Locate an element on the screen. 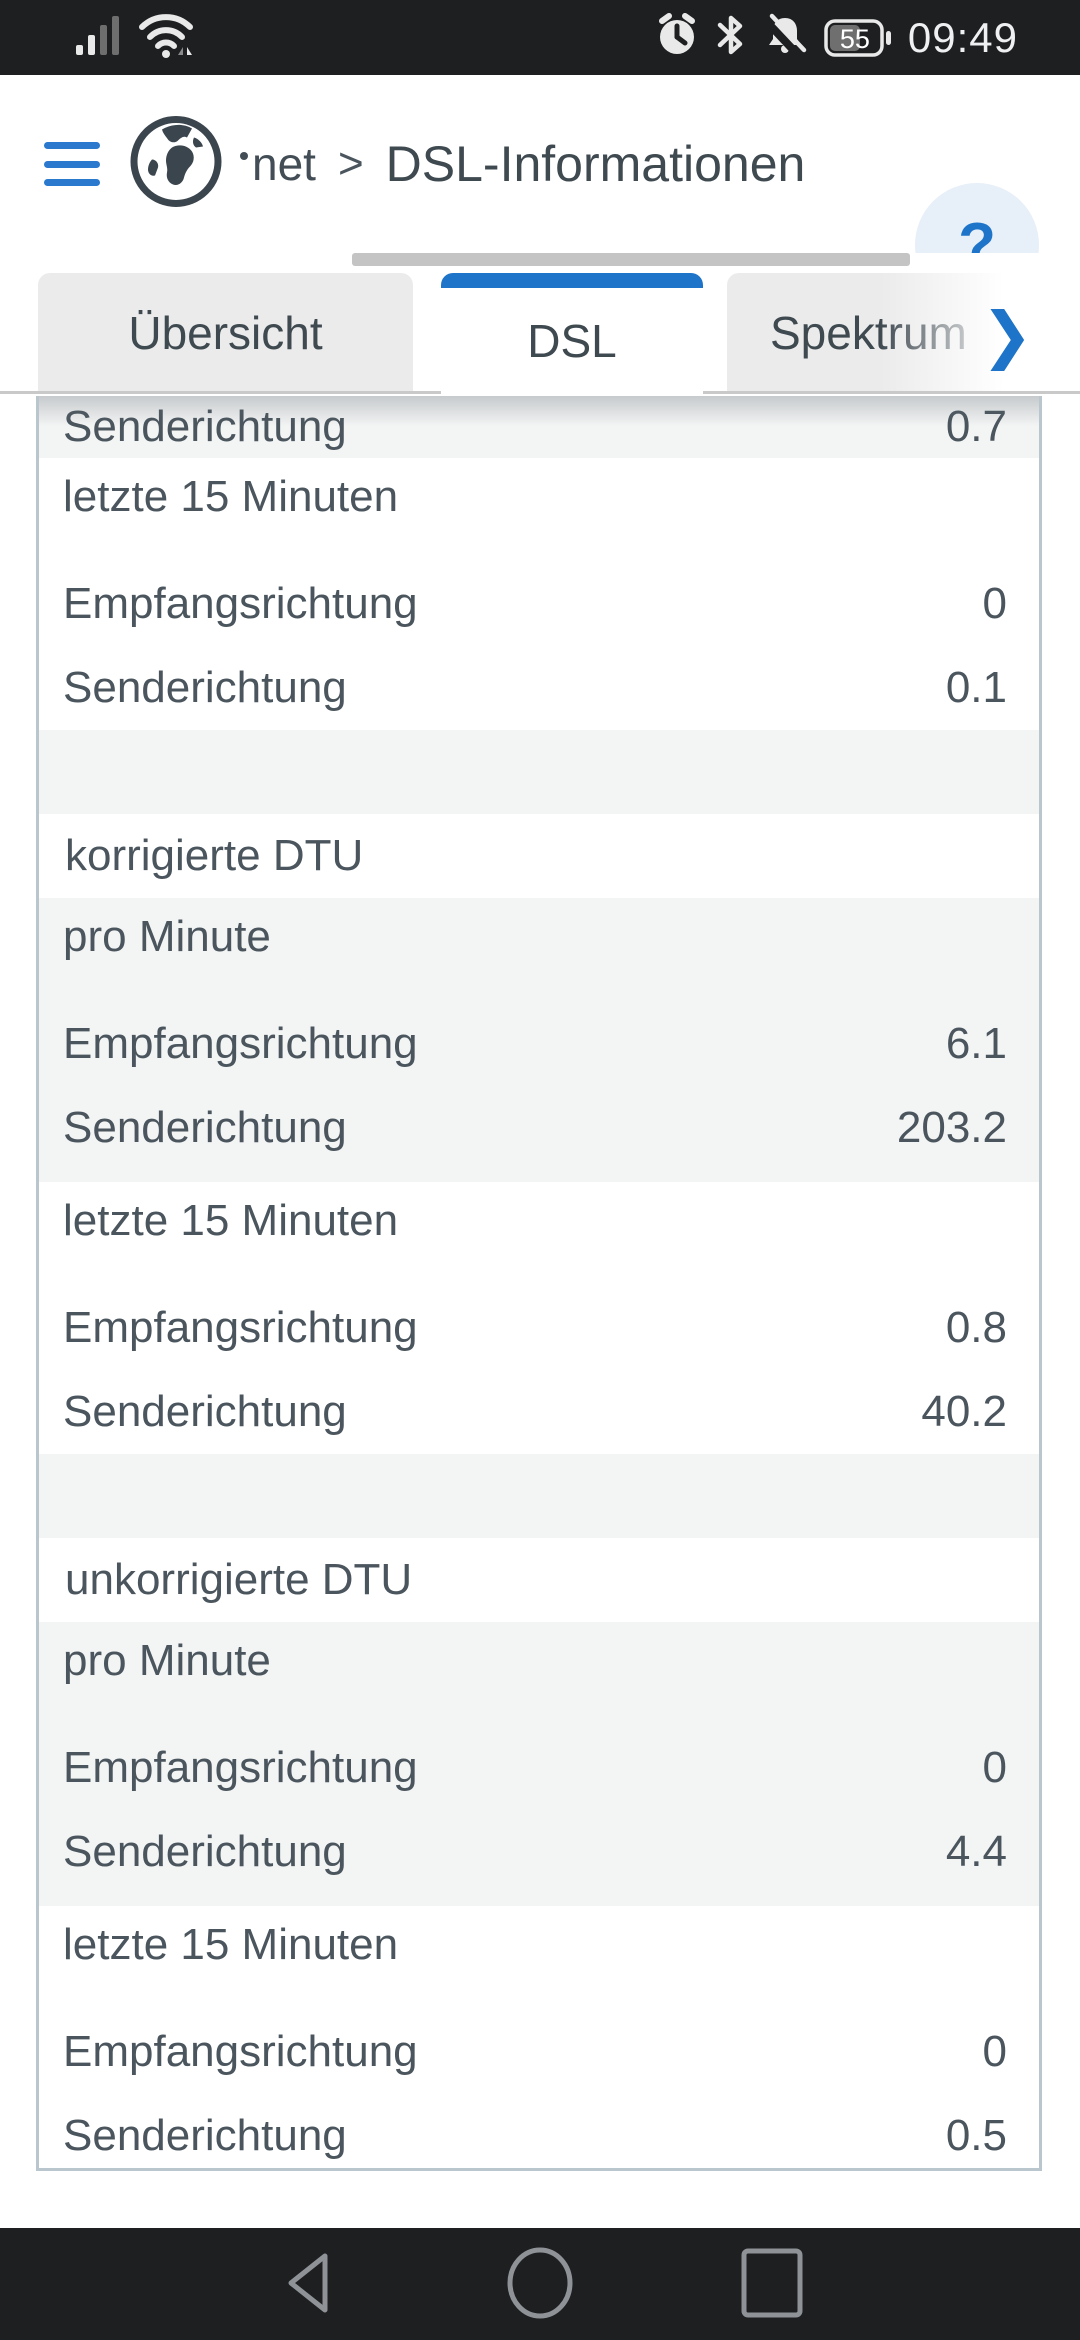 The width and height of the screenshot is (1080, 2340). tab-overflow-fade is located at coordinates (980, 328).